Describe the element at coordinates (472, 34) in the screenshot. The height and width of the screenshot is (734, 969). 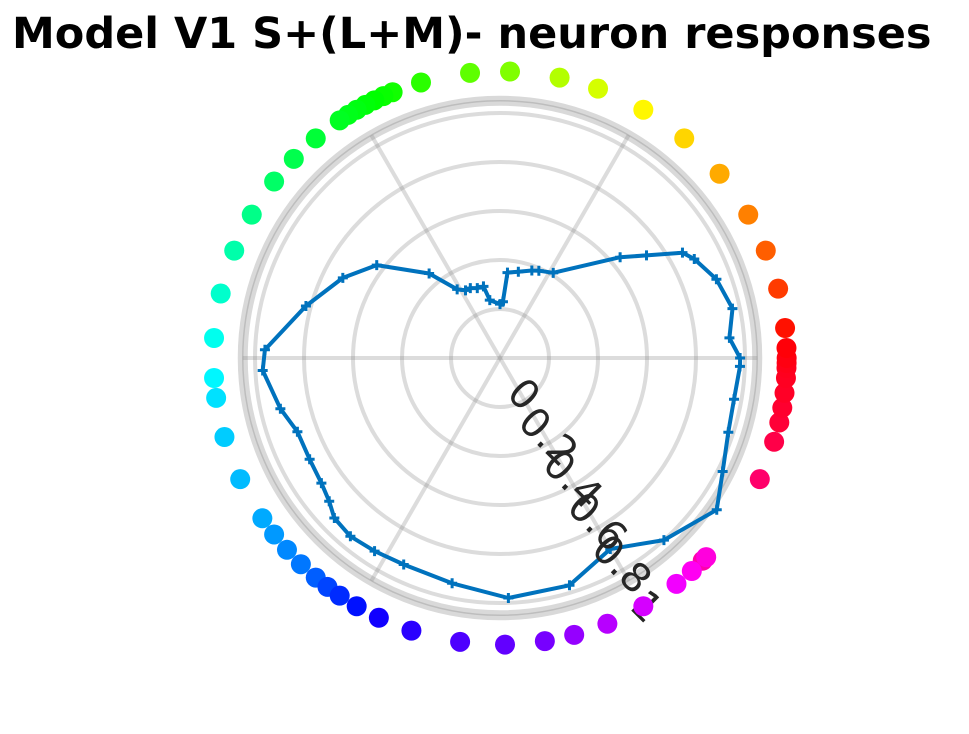
I see `chart-title: Model V1 S+(L+M)- neuron responses` at that location.